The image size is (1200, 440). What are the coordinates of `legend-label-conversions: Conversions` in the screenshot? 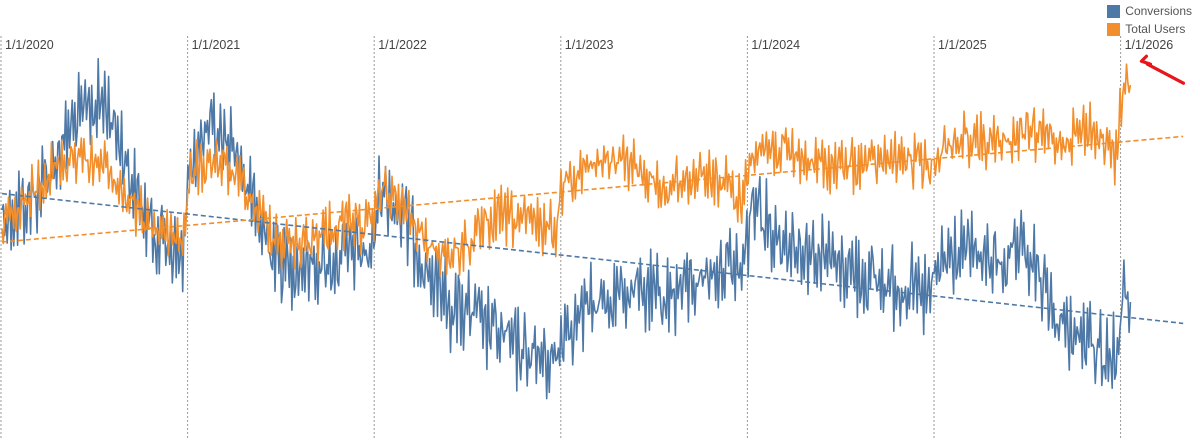 It's located at (1158, 11).